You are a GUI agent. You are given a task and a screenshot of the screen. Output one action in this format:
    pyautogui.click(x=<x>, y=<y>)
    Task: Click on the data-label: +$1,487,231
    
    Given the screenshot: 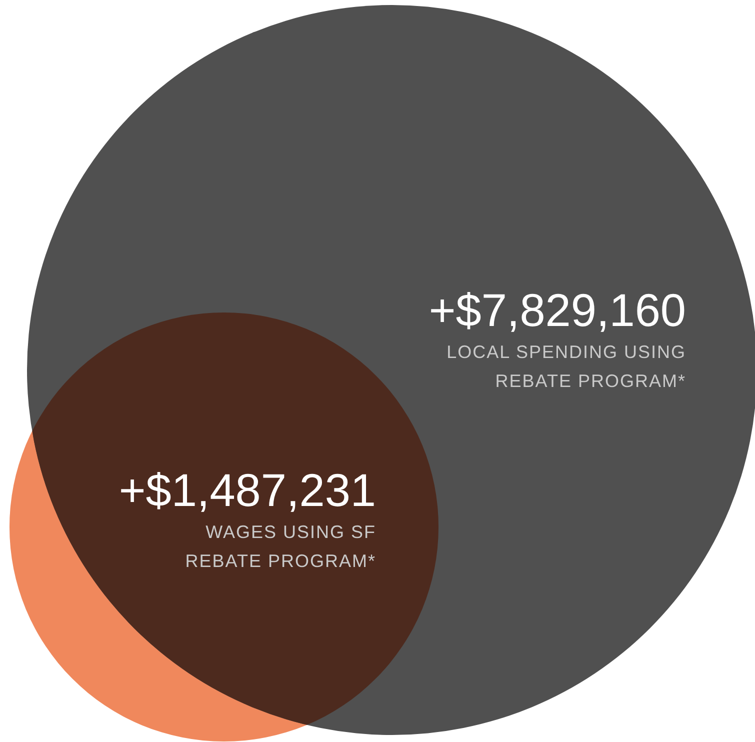 What is the action you would take?
    pyautogui.click(x=247, y=490)
    